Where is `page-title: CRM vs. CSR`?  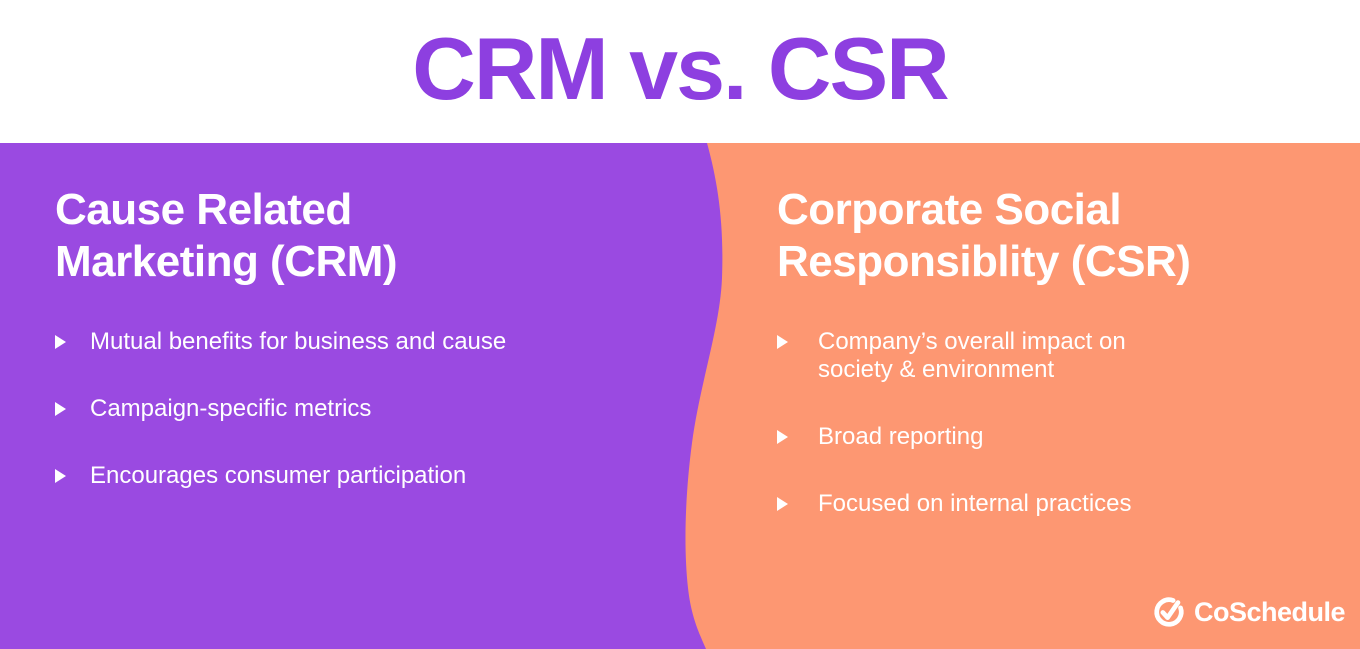
page-title: CRM vs. CSR is located at coordinates (680, 68).